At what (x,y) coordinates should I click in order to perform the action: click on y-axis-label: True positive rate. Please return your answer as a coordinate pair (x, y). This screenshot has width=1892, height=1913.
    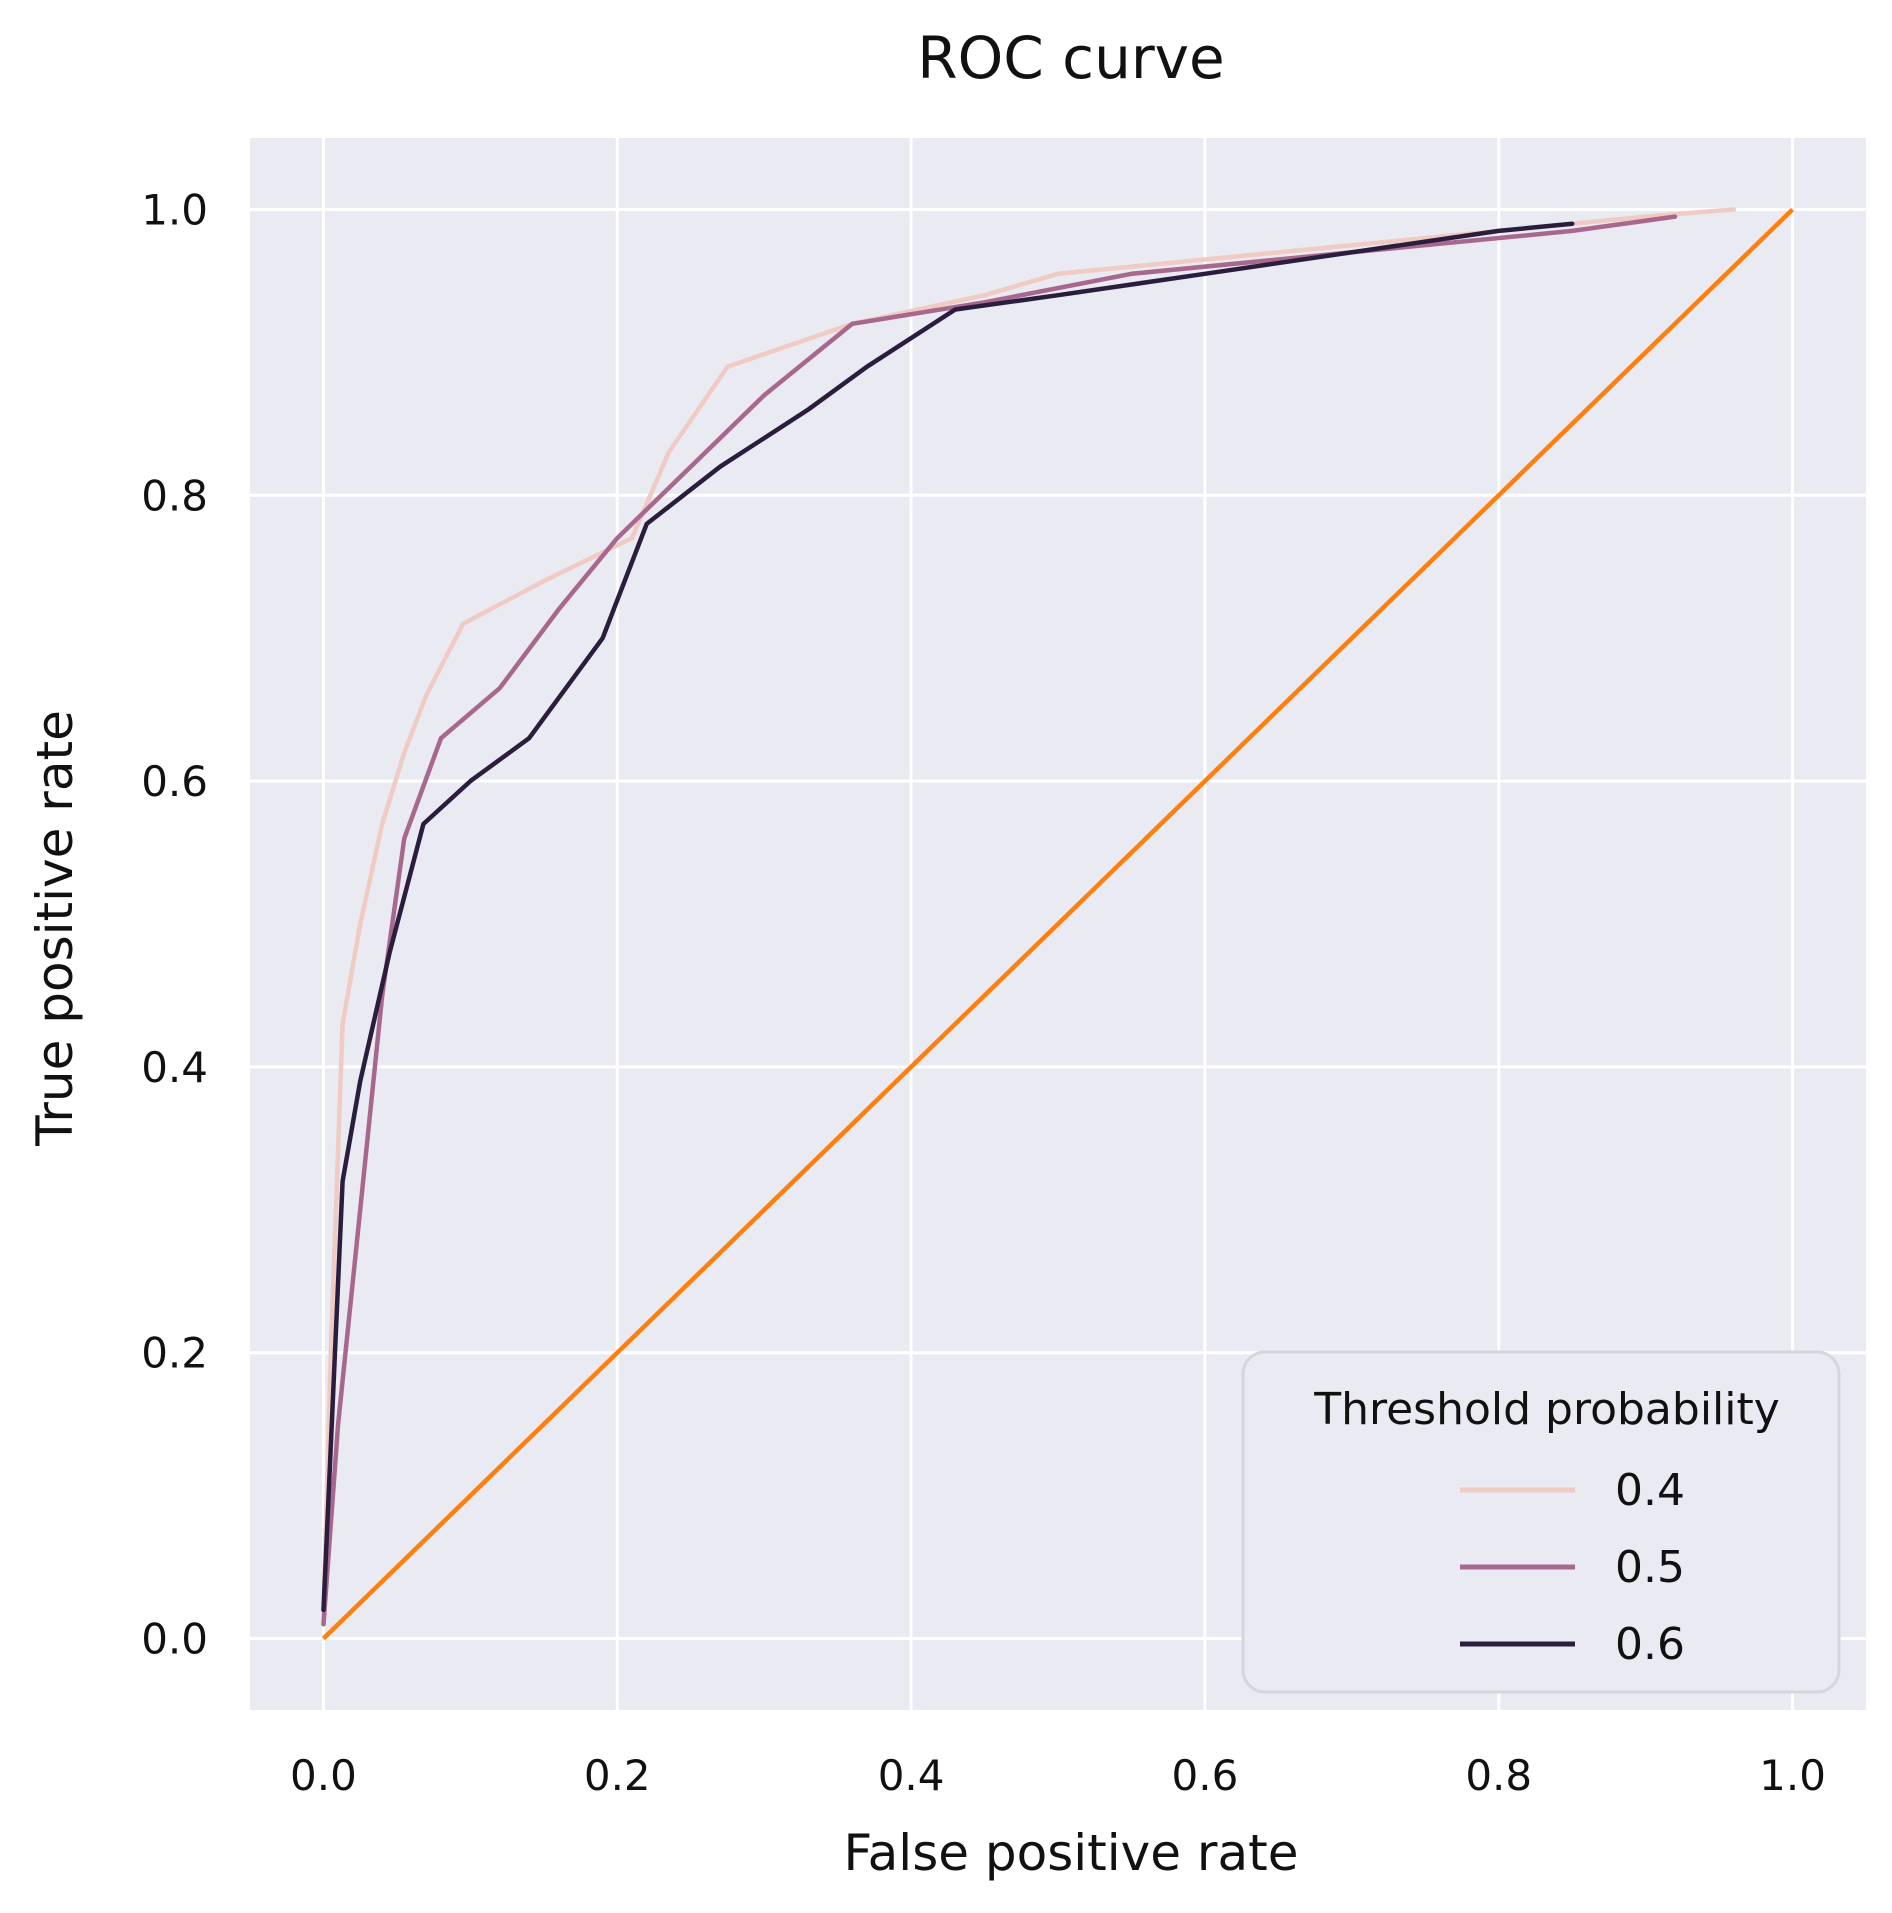
    Looking at the image, I should click on (55, 928).